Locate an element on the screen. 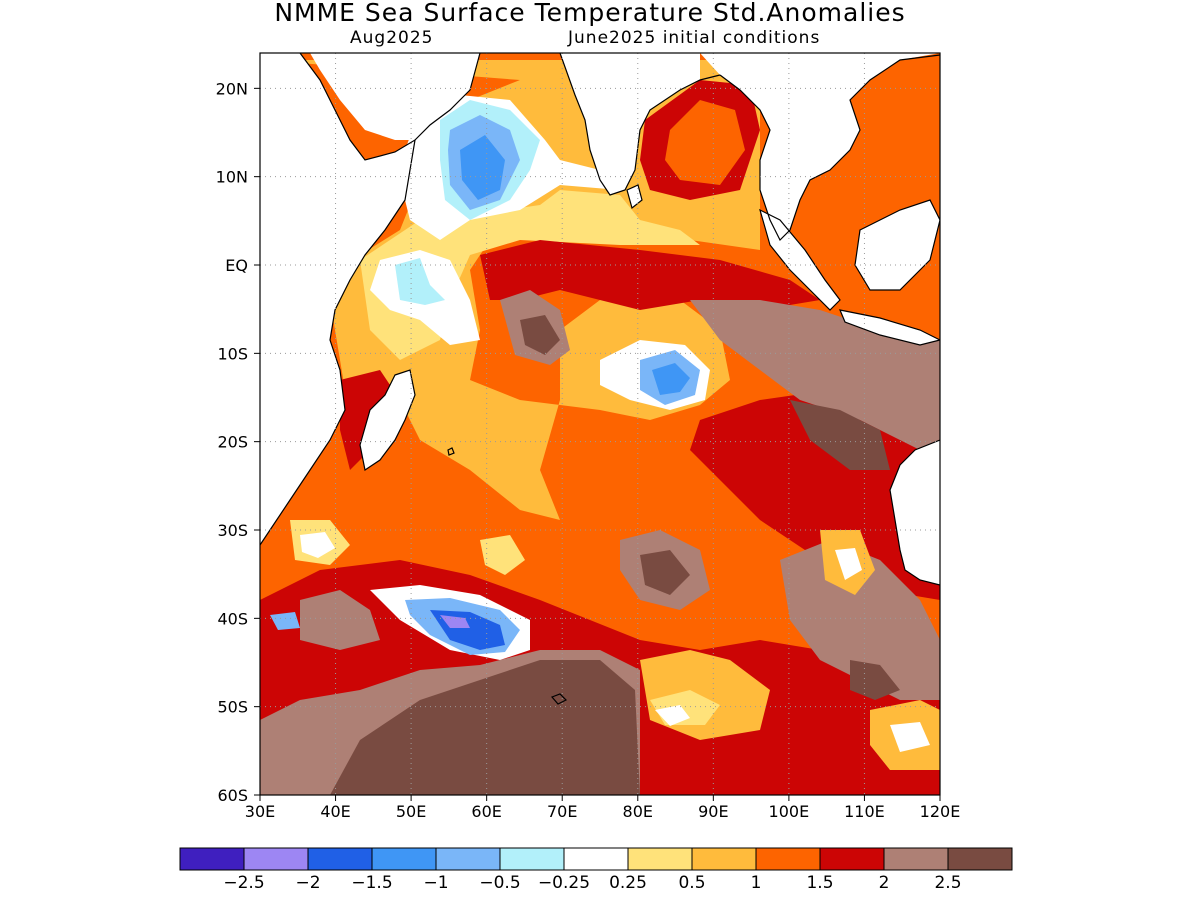  colorbar-label: 0.5 is located at coordinates (691, 883).